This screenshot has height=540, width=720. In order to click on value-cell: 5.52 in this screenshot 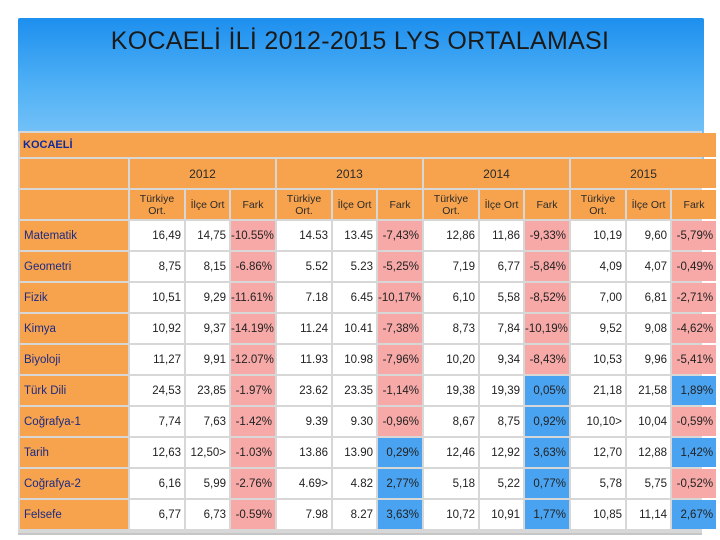, I will do `click(304, 266)`.